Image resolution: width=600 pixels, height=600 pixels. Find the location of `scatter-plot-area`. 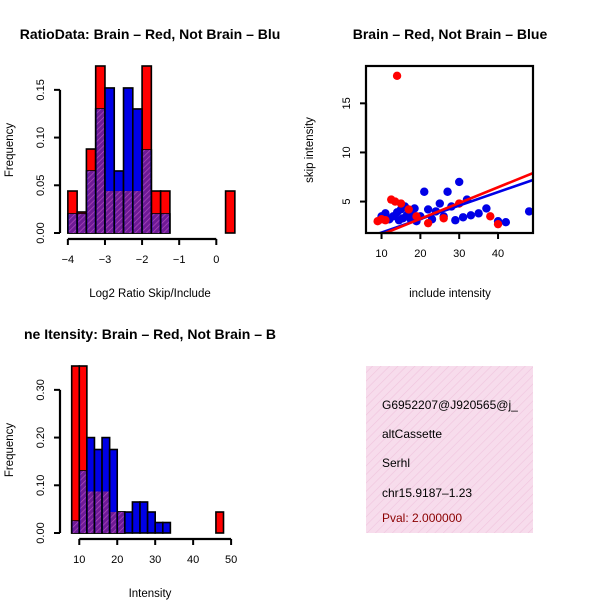

scatter-plot-area is located at coordinates (453, 152).